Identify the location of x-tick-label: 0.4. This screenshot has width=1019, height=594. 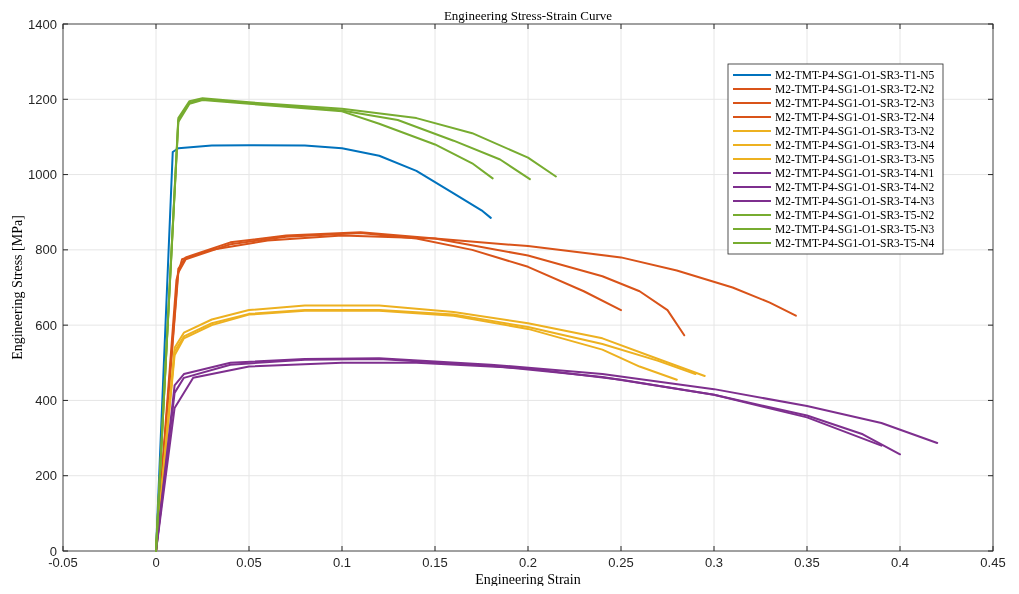
(900, 562).